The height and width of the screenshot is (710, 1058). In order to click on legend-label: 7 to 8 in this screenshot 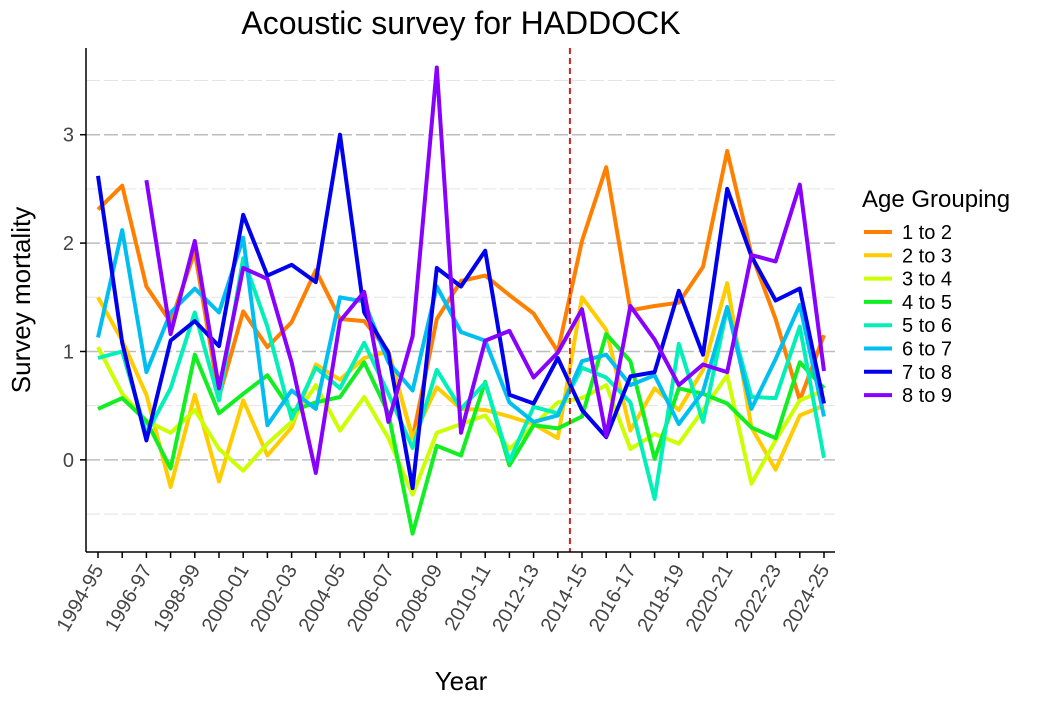, I will do `click(927, 373)`.